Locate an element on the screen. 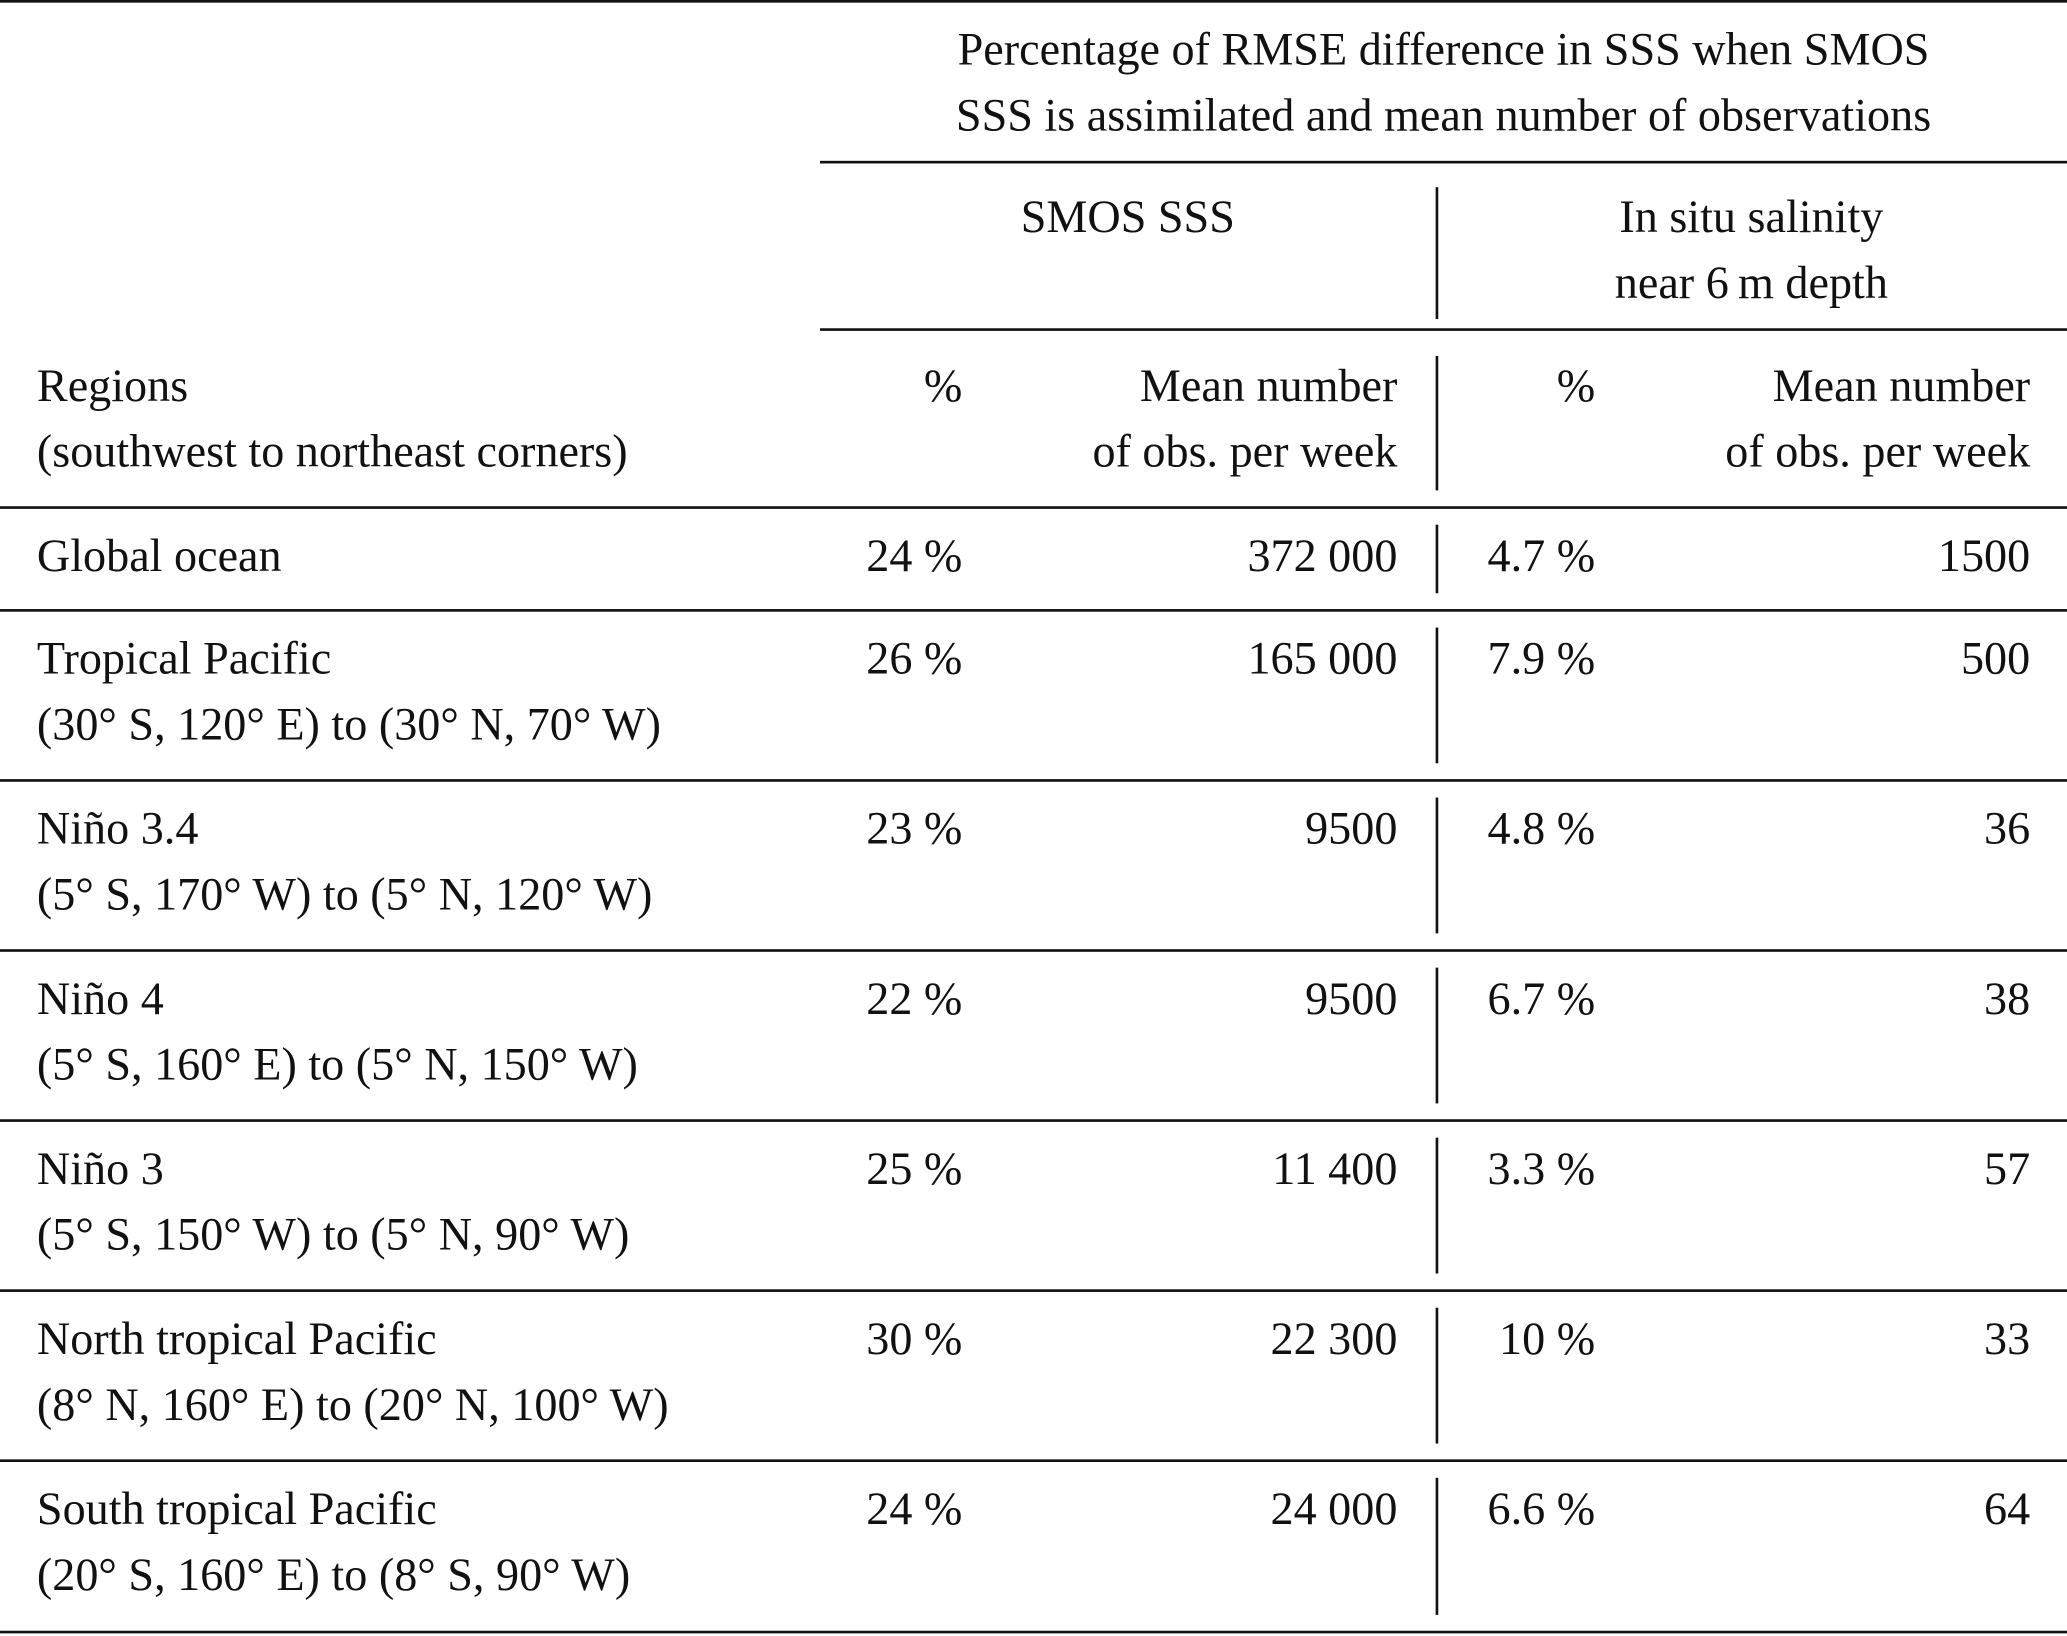  col-header-smos-pct: % is located at coordinates (943, 385).